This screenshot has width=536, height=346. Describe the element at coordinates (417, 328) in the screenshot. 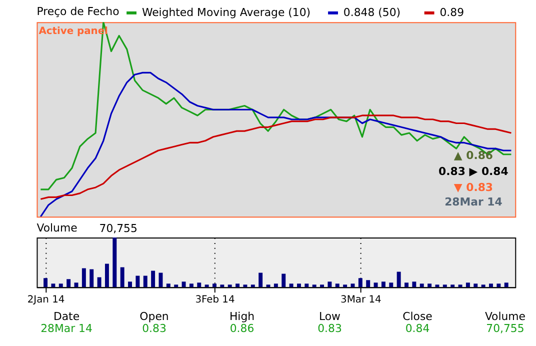

I see `text: 0.84` at that location.